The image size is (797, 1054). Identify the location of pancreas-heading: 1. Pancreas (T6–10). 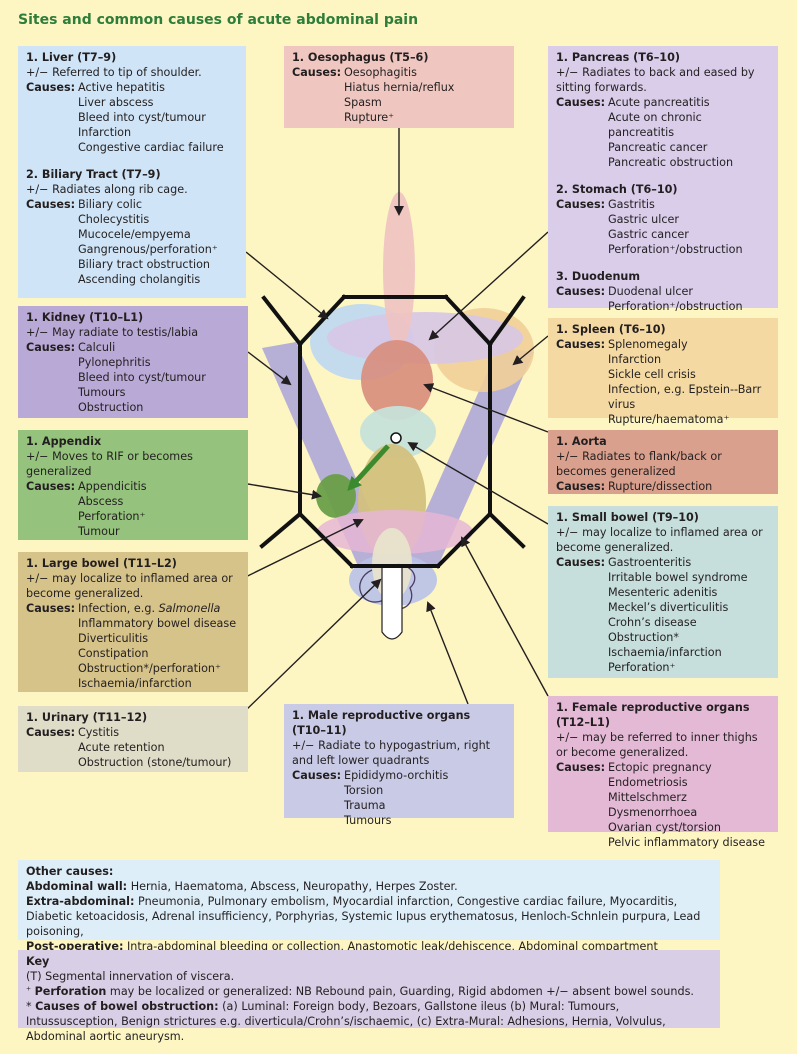
(618, 57).